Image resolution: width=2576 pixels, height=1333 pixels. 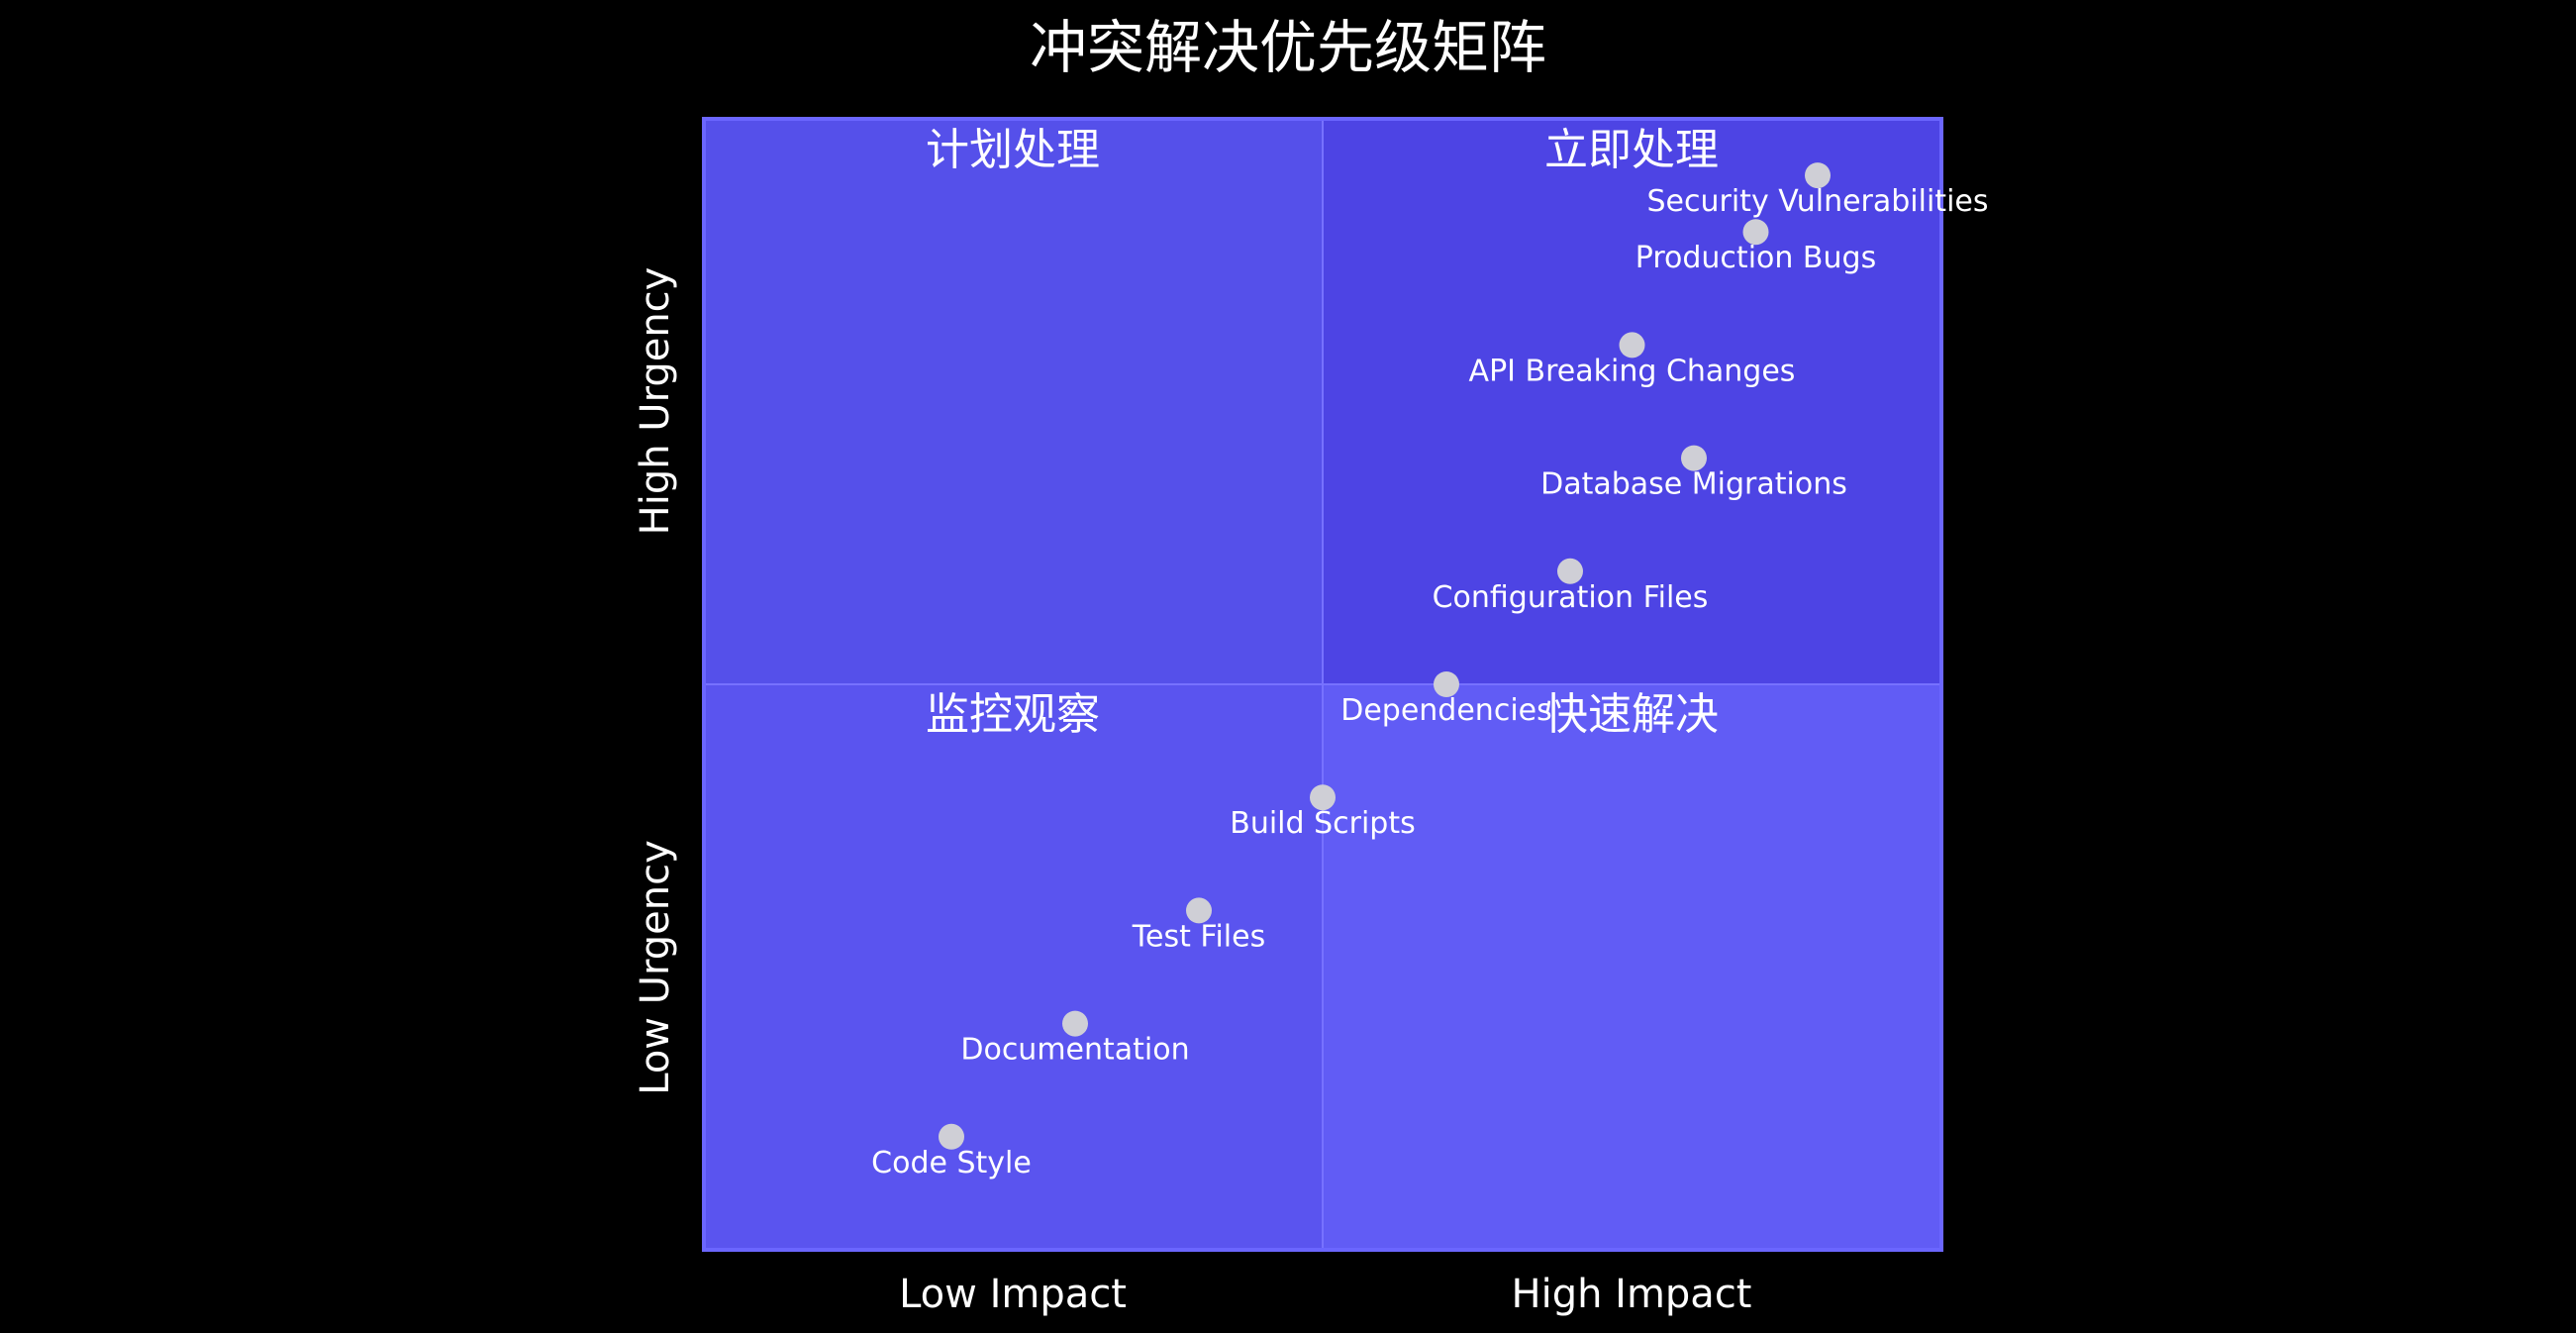 I want to click on x-axis-low-label: Low Impact, so click(x=1013, y=1294).